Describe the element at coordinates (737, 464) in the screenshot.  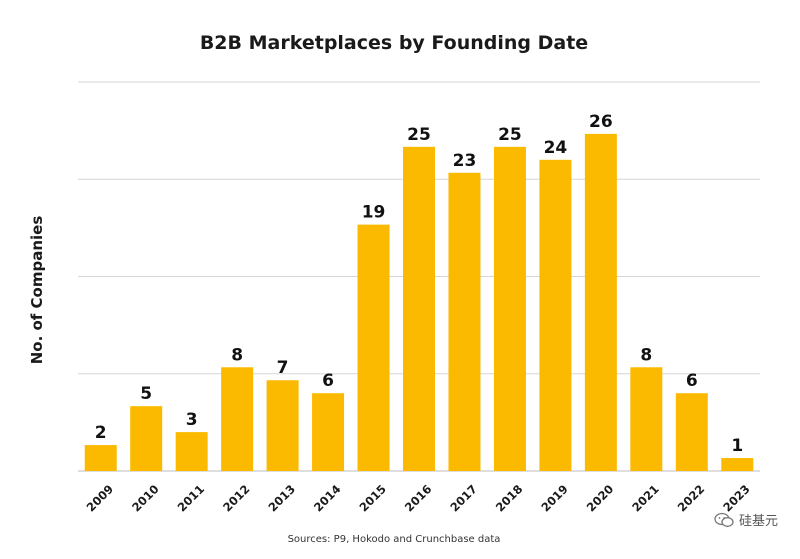
I see `bar-2023` at that location.